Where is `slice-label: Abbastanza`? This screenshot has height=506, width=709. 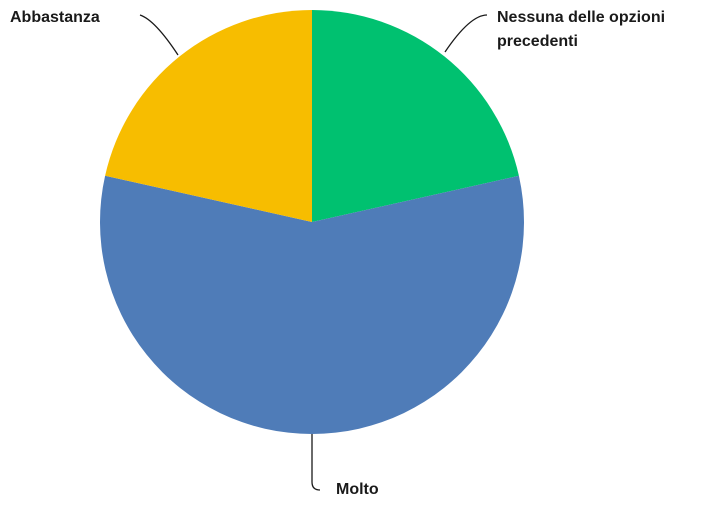
slice-label: Abbastanza is located at coordinates (55, 17).